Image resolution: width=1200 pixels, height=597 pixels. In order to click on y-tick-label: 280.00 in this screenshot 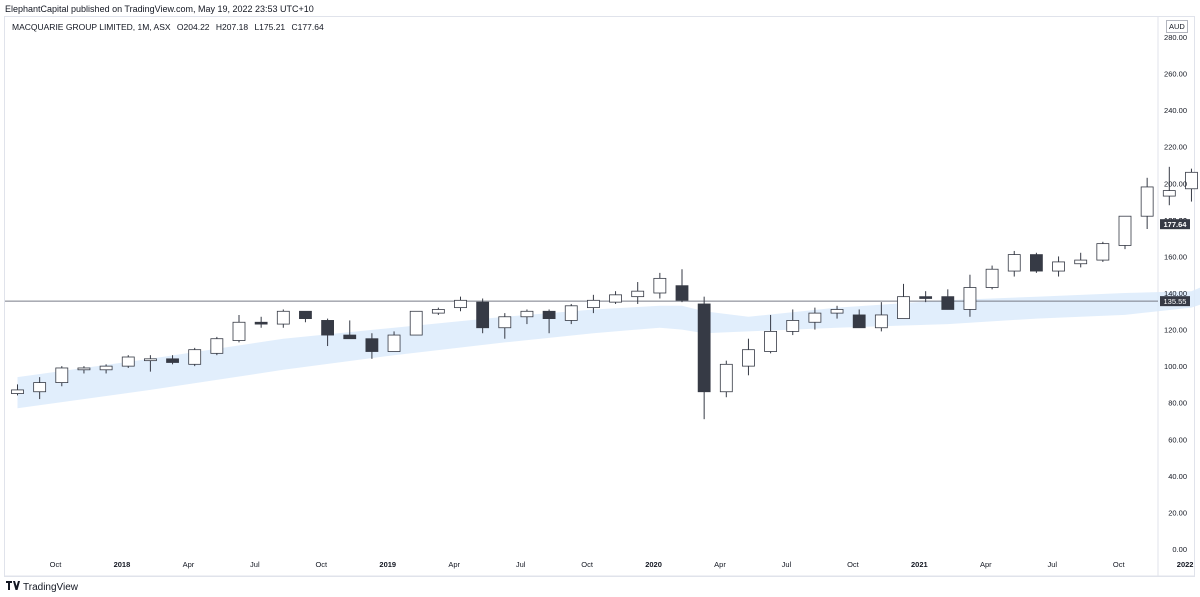, I will do `click(1175, 37)`.